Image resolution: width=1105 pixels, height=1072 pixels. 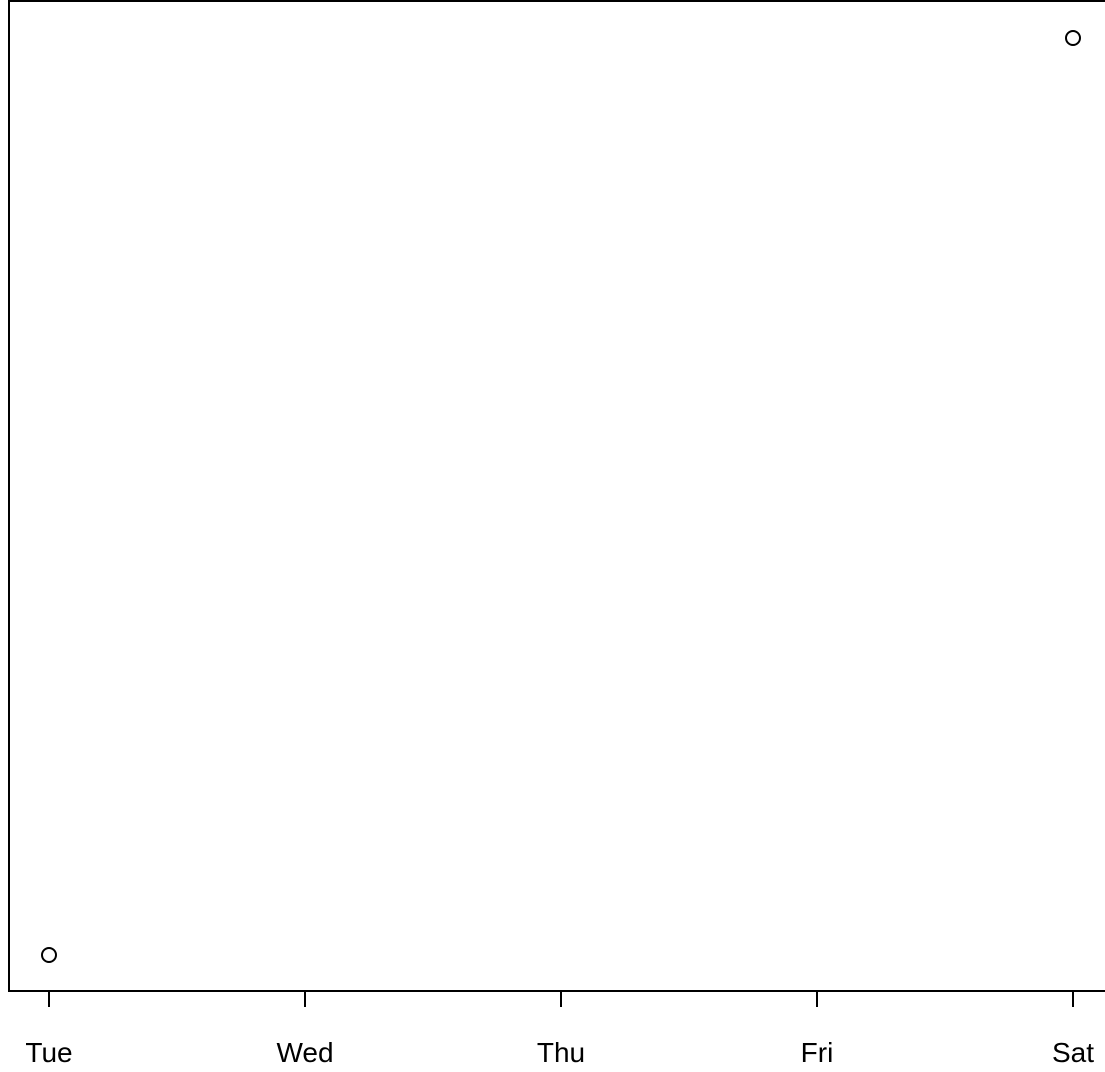 I want to click on x-axis-ticks: Tue Wed Thu Fri Sat, so click(x=559, y=1029).